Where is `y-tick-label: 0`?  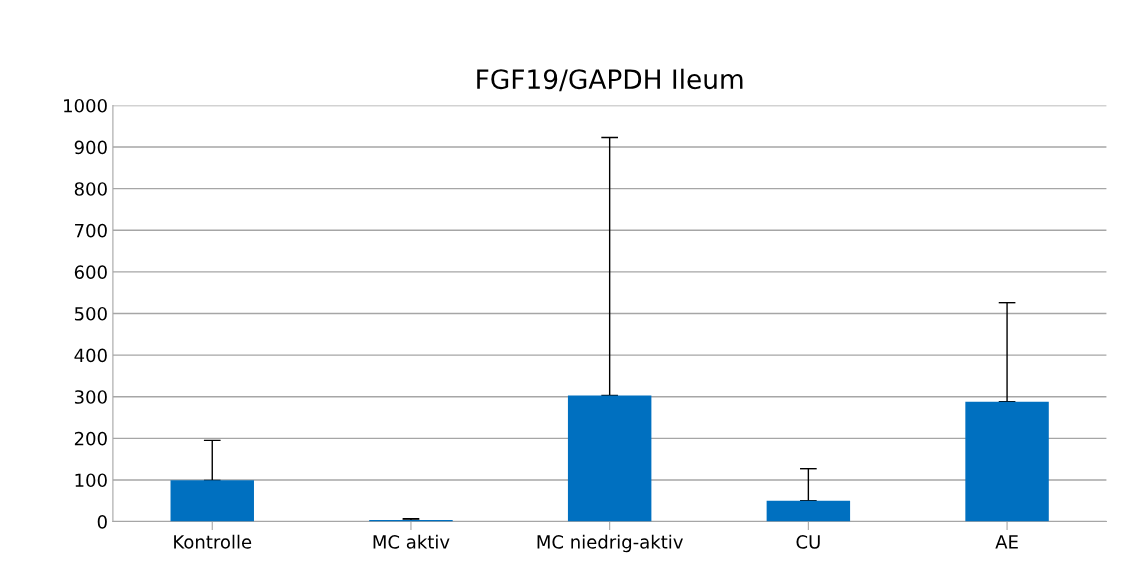
y-tick-label: 0 is located at coordinates (102, 522).